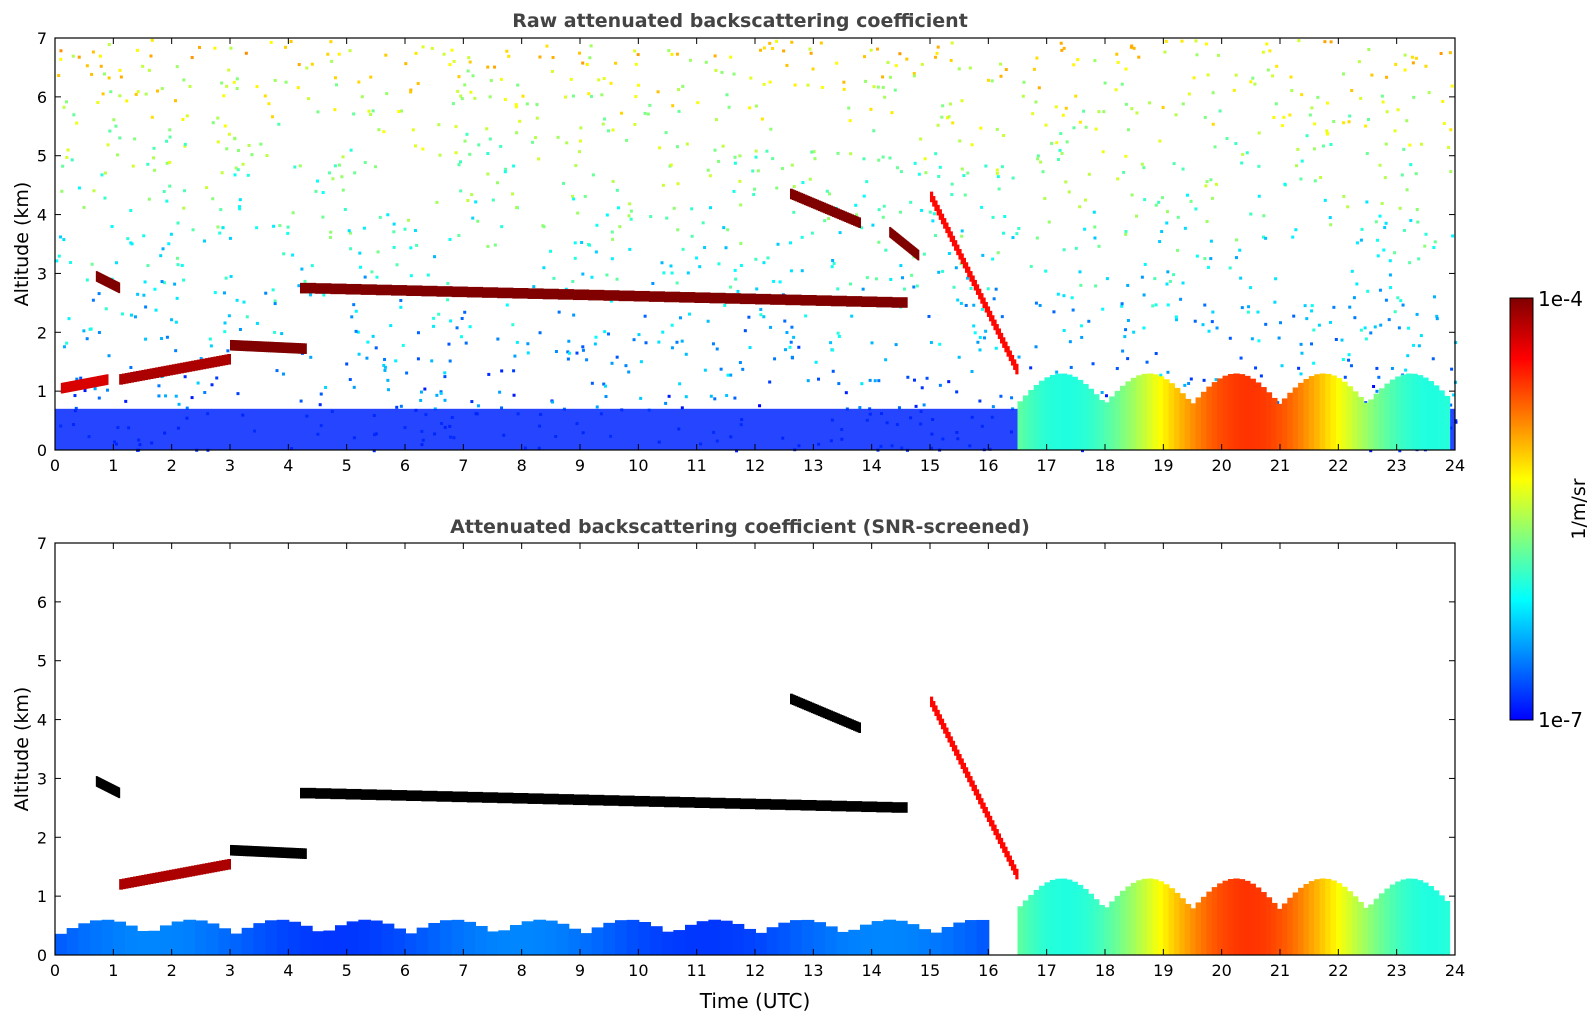 This screenshot has width=1595, height=1020. Describe the element at coordinates (580, 970) in the screenshot. I see `snr-x-tick-label: 9` at that location.